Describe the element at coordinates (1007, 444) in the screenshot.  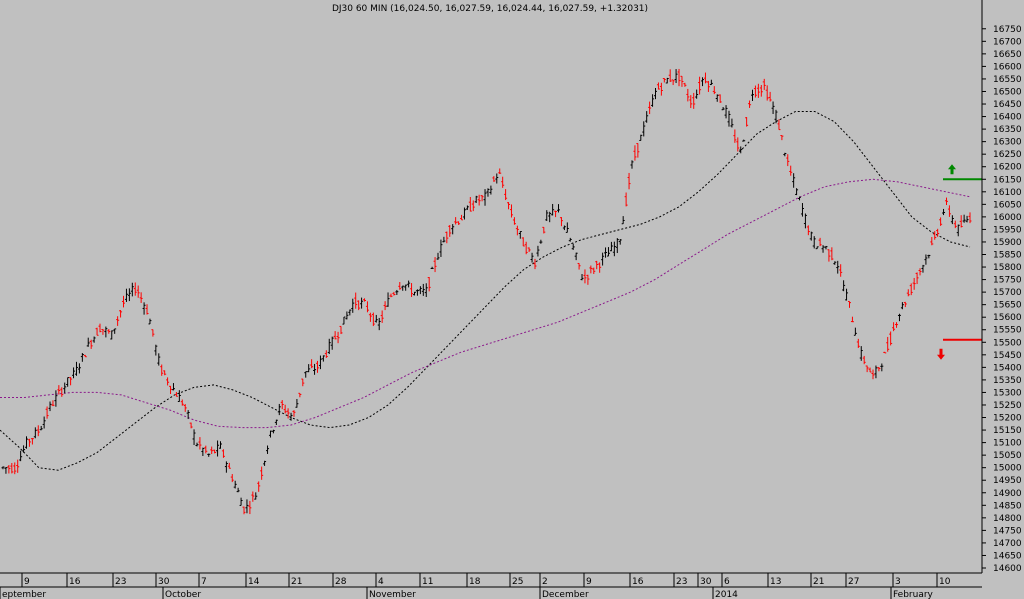
I see `y-tick-label: 15100` at that location.